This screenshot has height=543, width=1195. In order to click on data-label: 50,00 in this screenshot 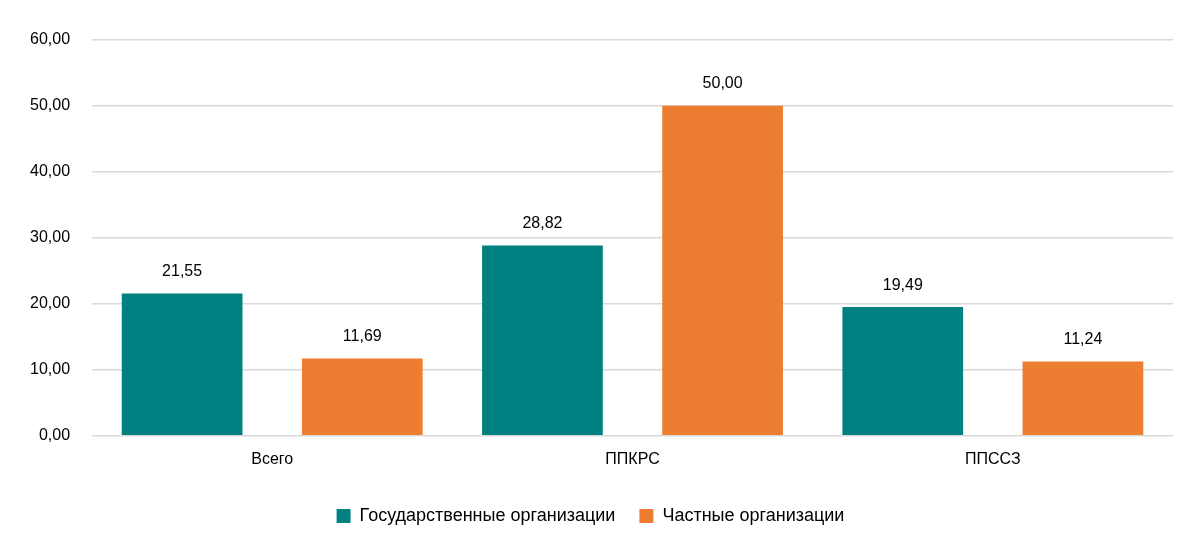, I will do `click(722, 83)`.